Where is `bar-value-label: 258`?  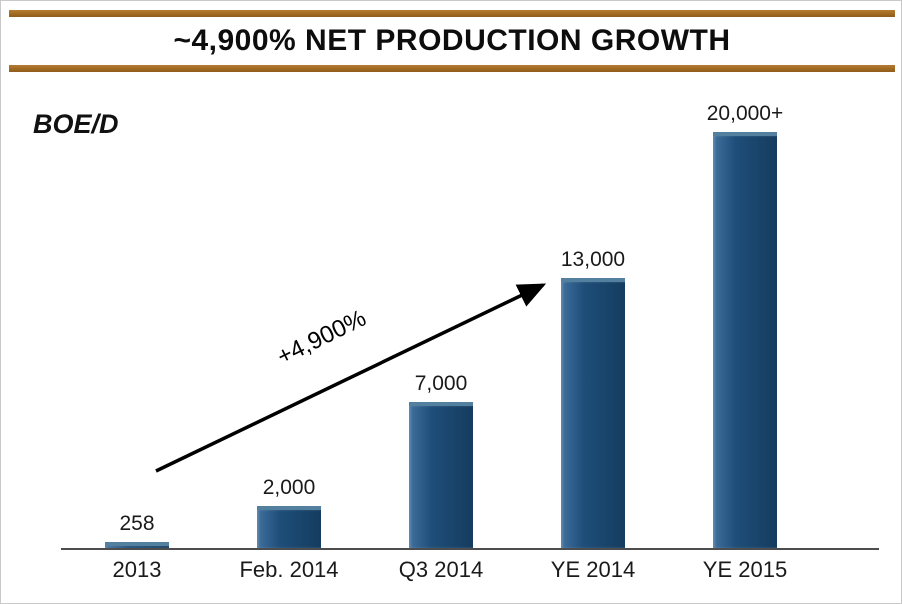 bar-value-label: 258 is located at coordinates (137, 523).